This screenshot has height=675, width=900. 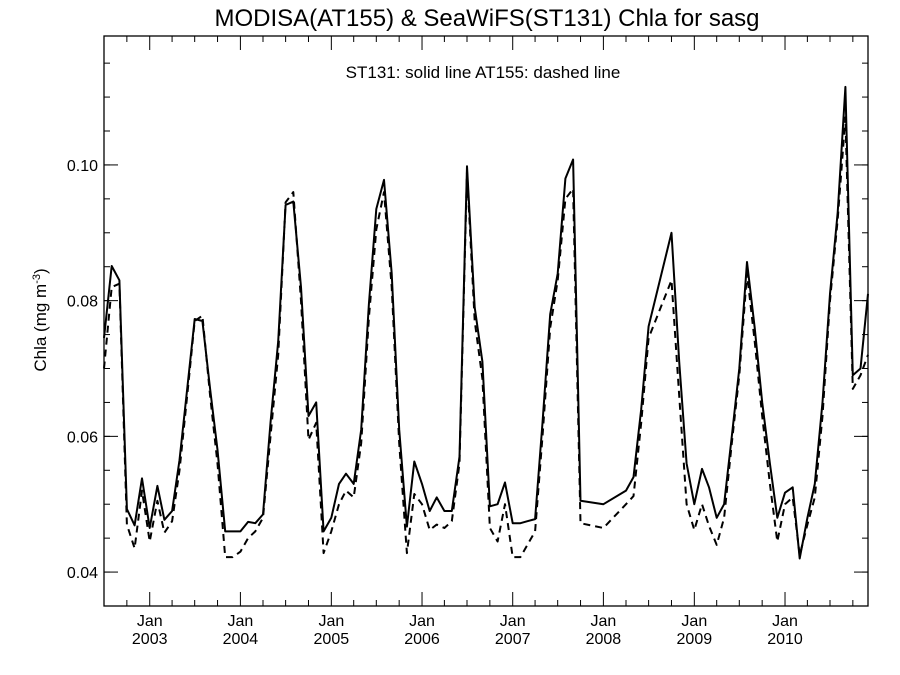 What do you see at coordinates (604, 639) in the screenshot?
I see `x-tick-label-year: 2008` at bounding box center [604, 639].